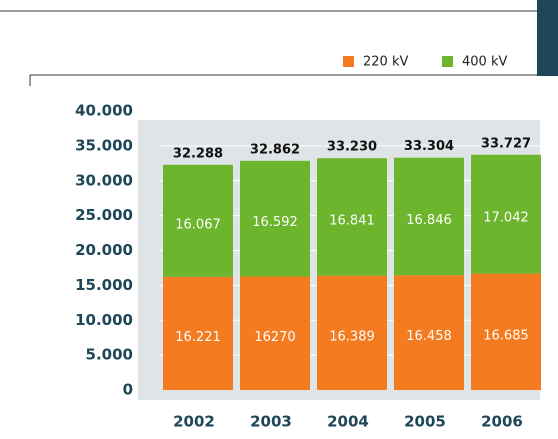  I want to click on x-tick-label: 2006, so click(502, 422).